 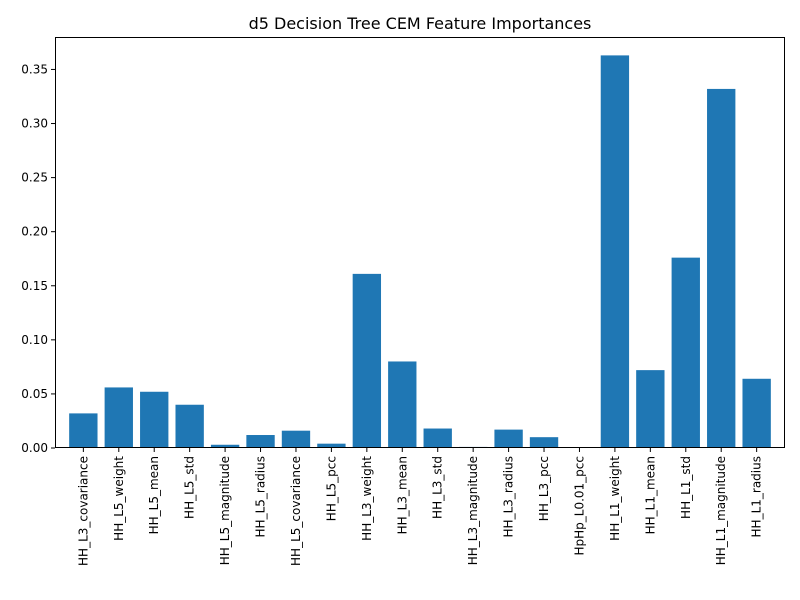 What do you see at coordinates (296, 439) in the screenshot?
I see `bar-hh-l5-covariance` at bounding box center [296, 439].